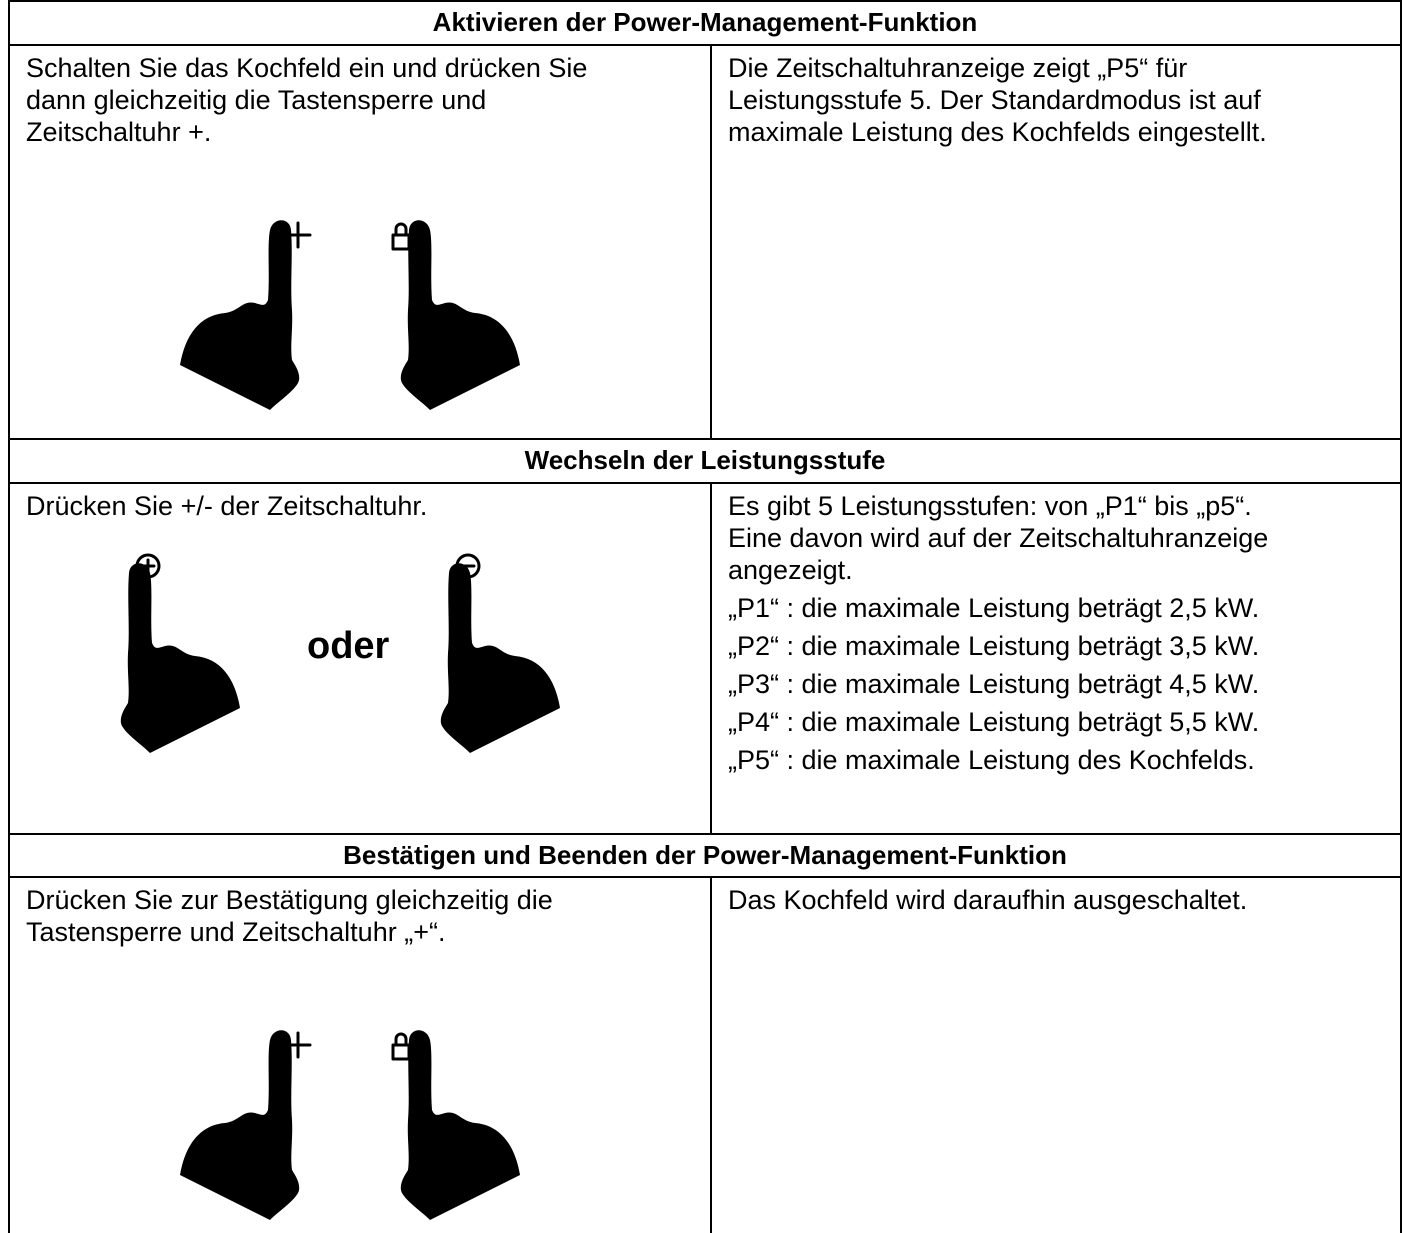 The width and height of the screenshot is (1403, 1233). What do you see at coordinates (468, 566) in the screenshot?
I see `minus-button-icon` at bounding box center [468, 566].